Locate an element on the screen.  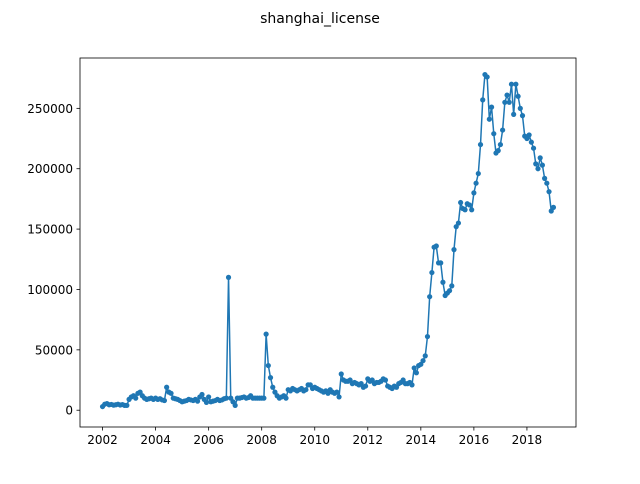
y-axis: 0 50000 100000 150000 200000 250000 is located at coordinates (53, 260).